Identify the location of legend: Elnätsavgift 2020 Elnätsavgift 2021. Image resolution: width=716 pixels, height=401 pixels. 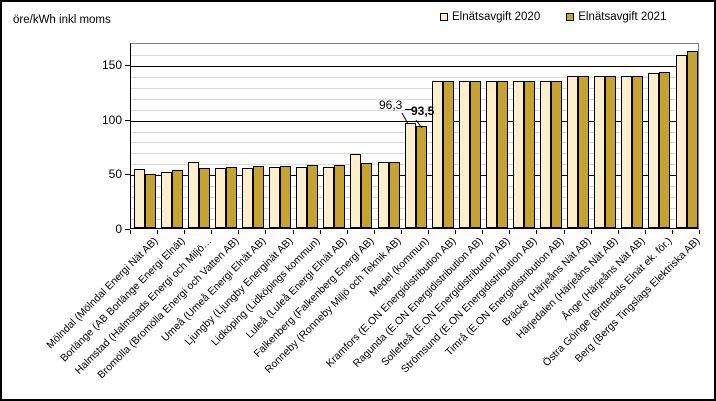
(553, 17).